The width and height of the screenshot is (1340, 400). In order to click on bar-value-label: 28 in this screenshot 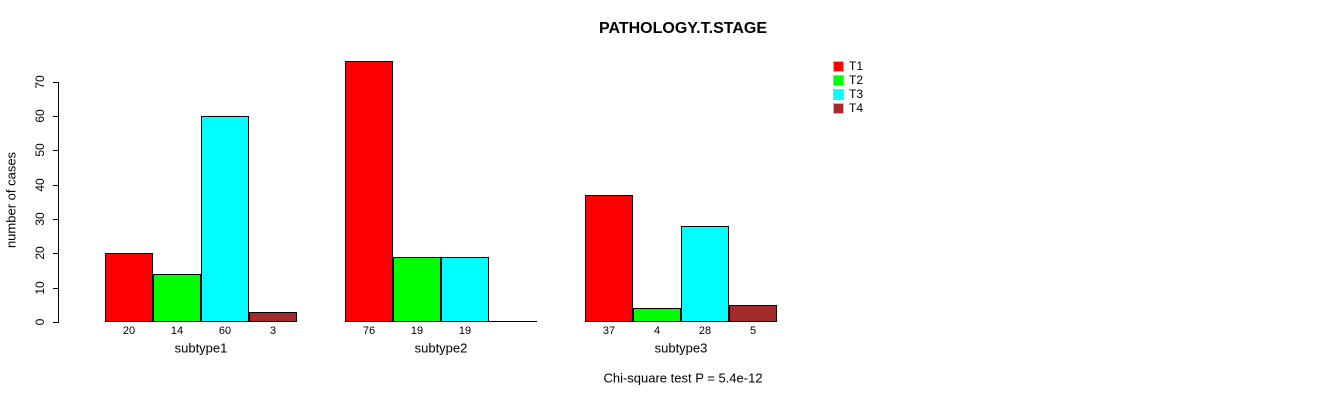, I will do `click(705, 331)`.